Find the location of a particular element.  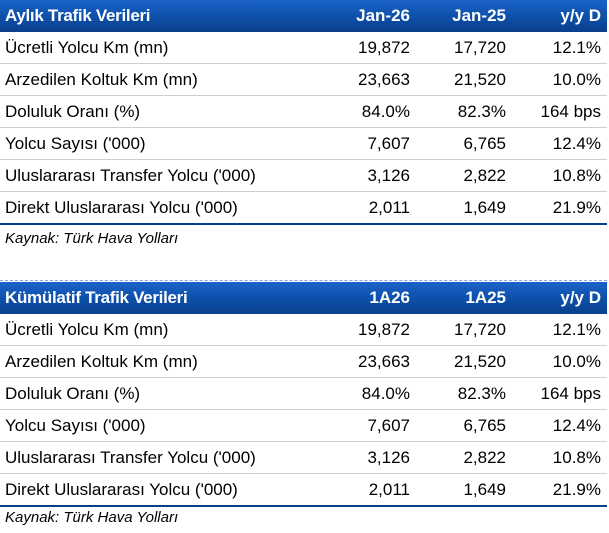

header-title: Aylık Trafik Verileri is located at coordinates (78, 15).